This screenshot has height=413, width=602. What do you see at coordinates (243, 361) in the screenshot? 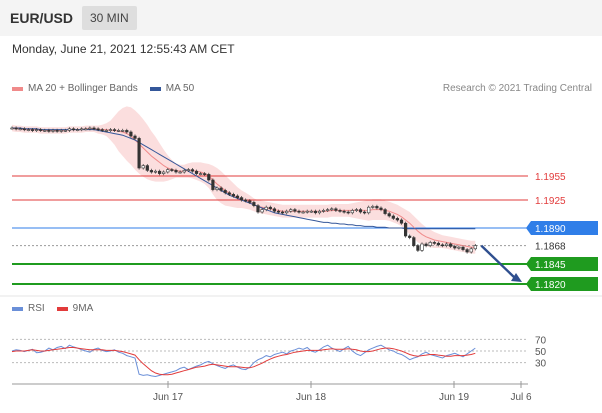
I see `rsi-line` at bounding box center [243, 361].